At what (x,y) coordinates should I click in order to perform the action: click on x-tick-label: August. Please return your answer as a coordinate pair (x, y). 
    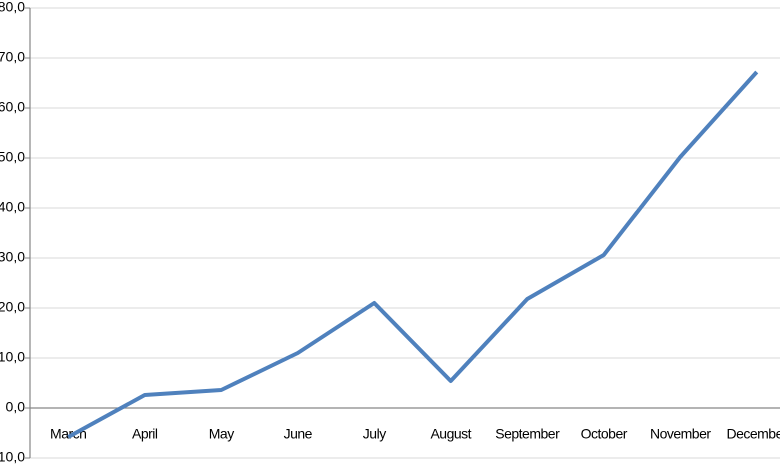
    Looking at the image, I should click on (450, 434).